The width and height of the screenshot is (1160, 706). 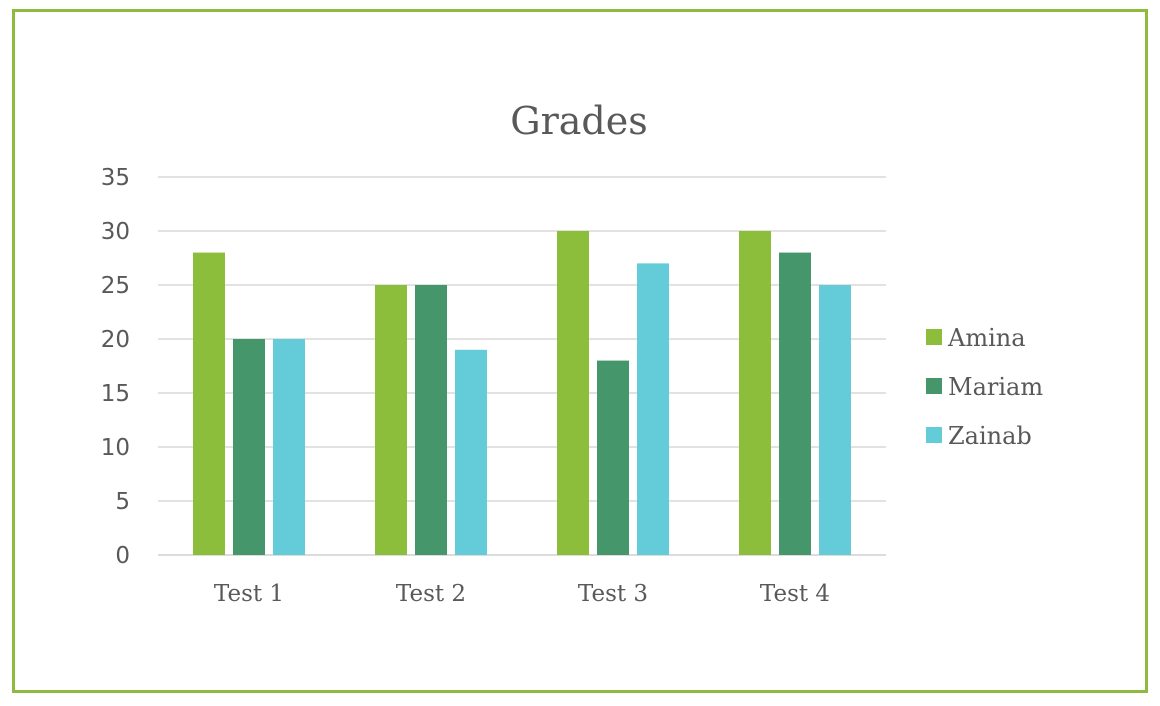 What do you see at coordinates (986, 338) in the screenshot?
I see `legend-label: Amina` at bounding box center [986, 338].